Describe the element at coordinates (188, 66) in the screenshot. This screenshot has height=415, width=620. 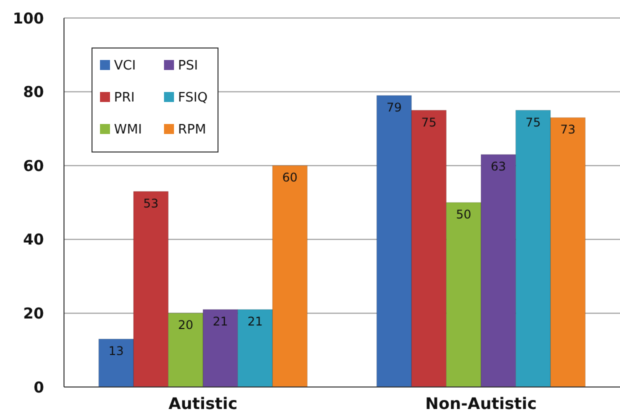
I see `legend-label: PSI` at that location.